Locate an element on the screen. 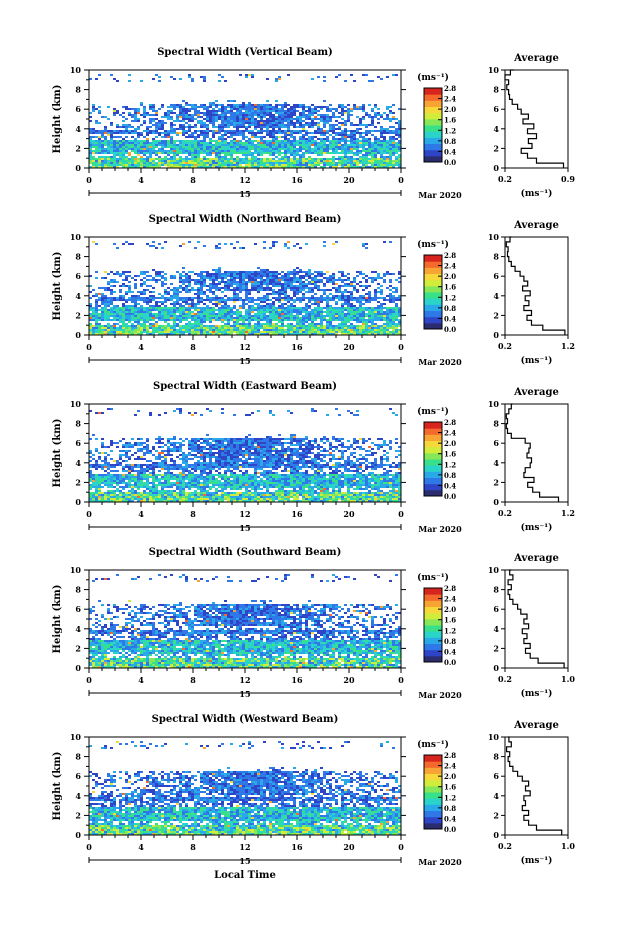 The image size is (622, 929). x-tick-label: 20 is located at coordinates (349, 180).